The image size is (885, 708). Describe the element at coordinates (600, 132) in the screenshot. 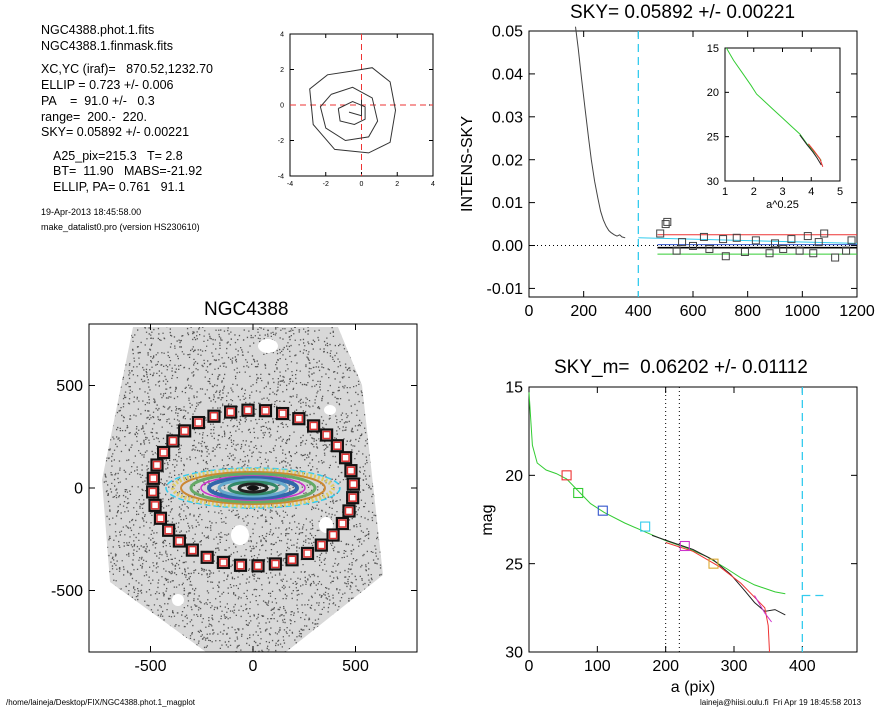

I see `intensity-profile` at that location.